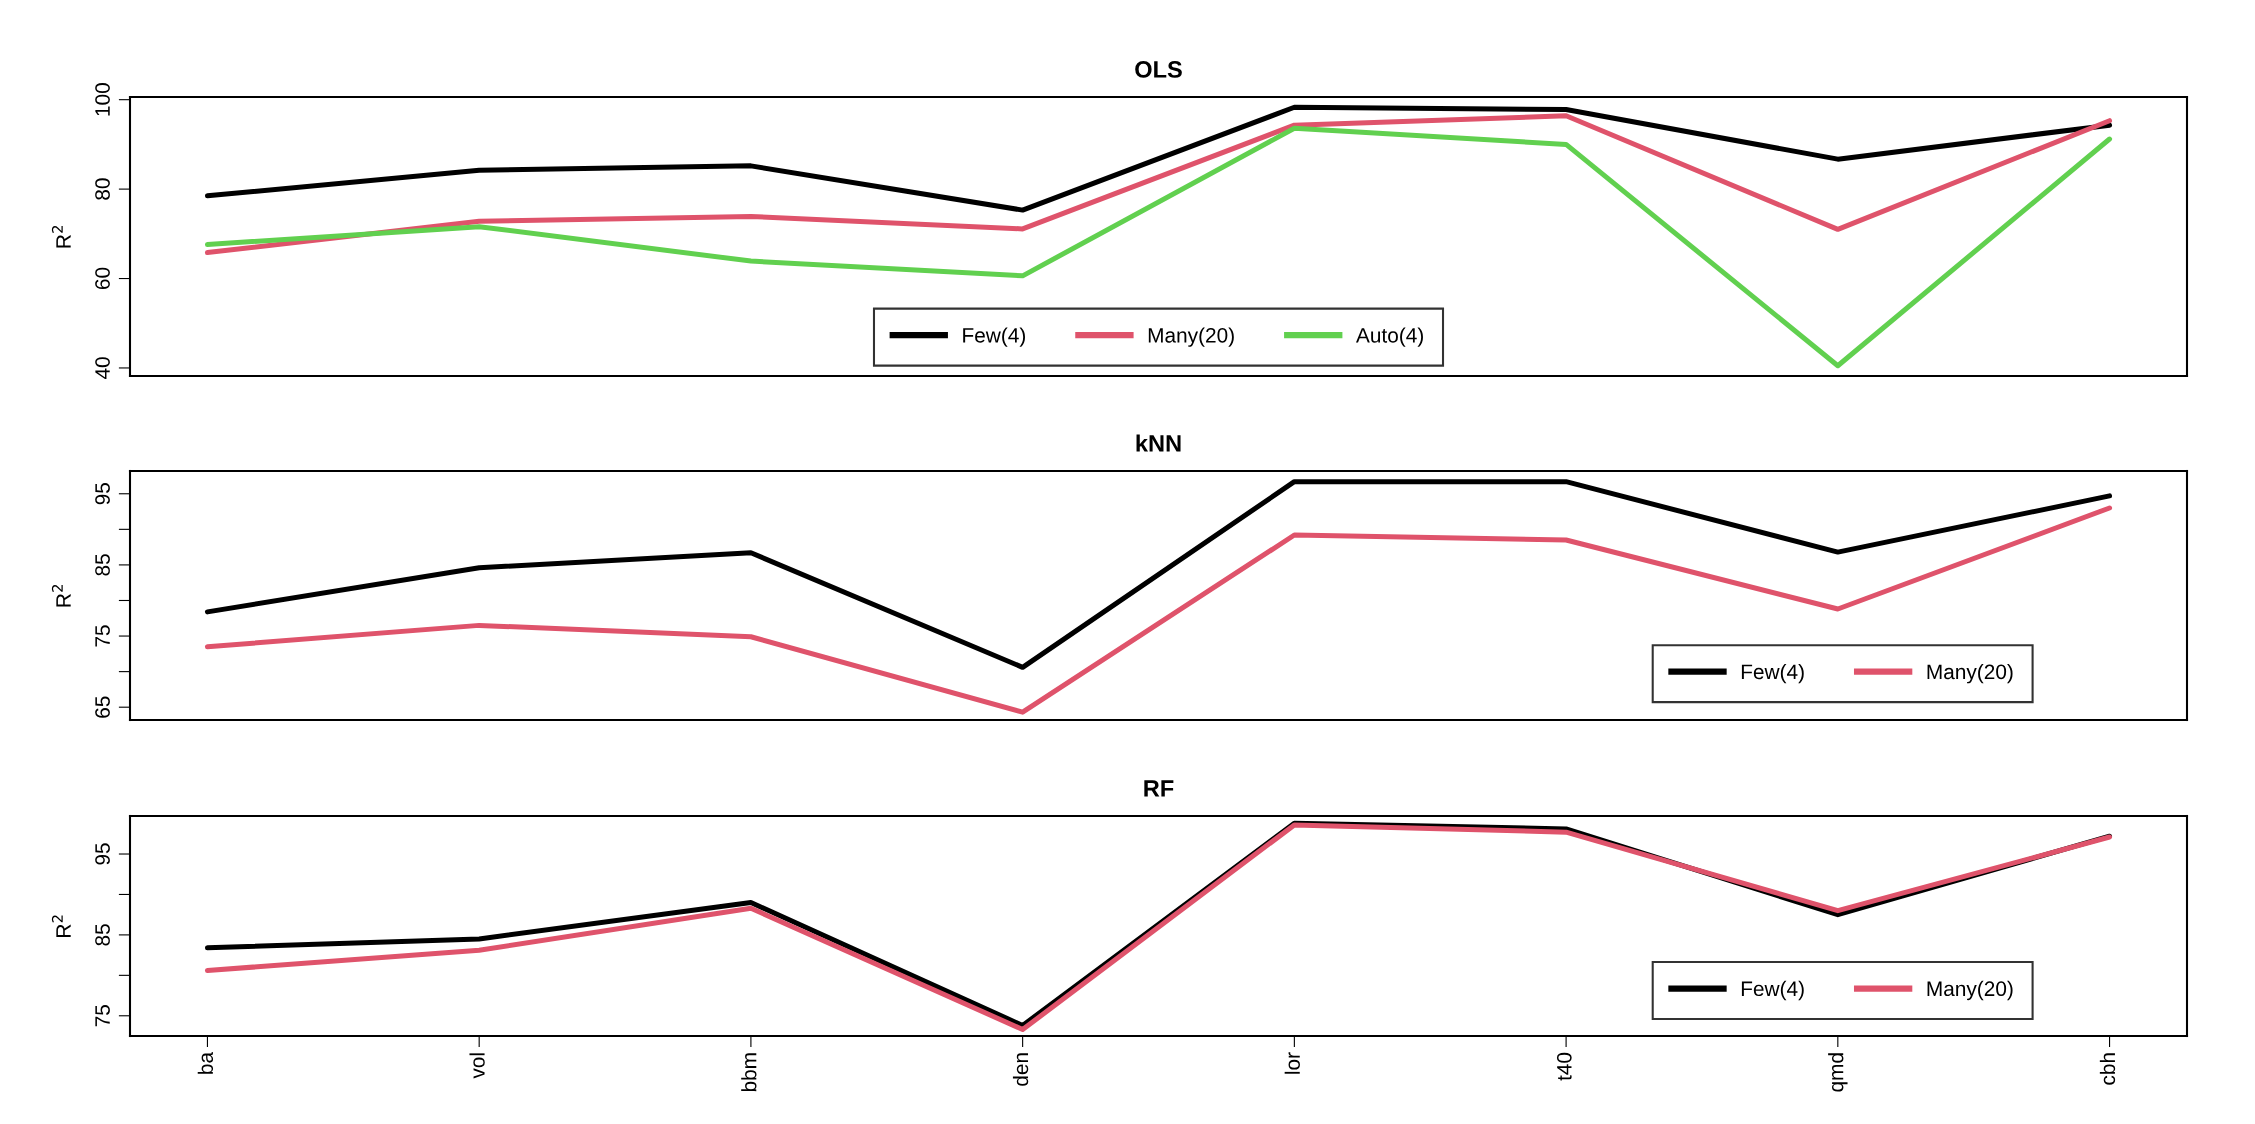  Describe the element at coordinates (477, 1066) in the screenshot. I see `x-tick-label: vol` at that location.